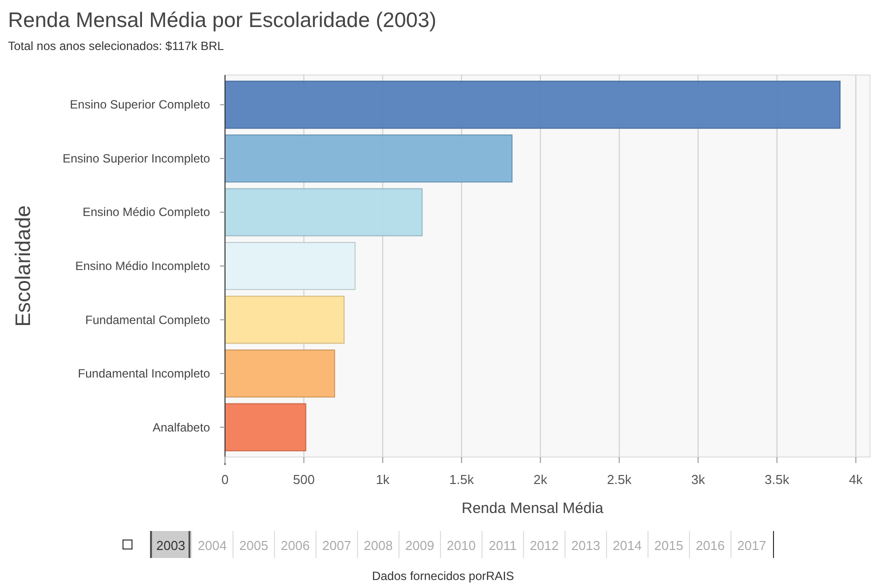 Image resolution: width=873 pixels, height=588 pixels. I want to click on text: 2017, so click(751, 545).